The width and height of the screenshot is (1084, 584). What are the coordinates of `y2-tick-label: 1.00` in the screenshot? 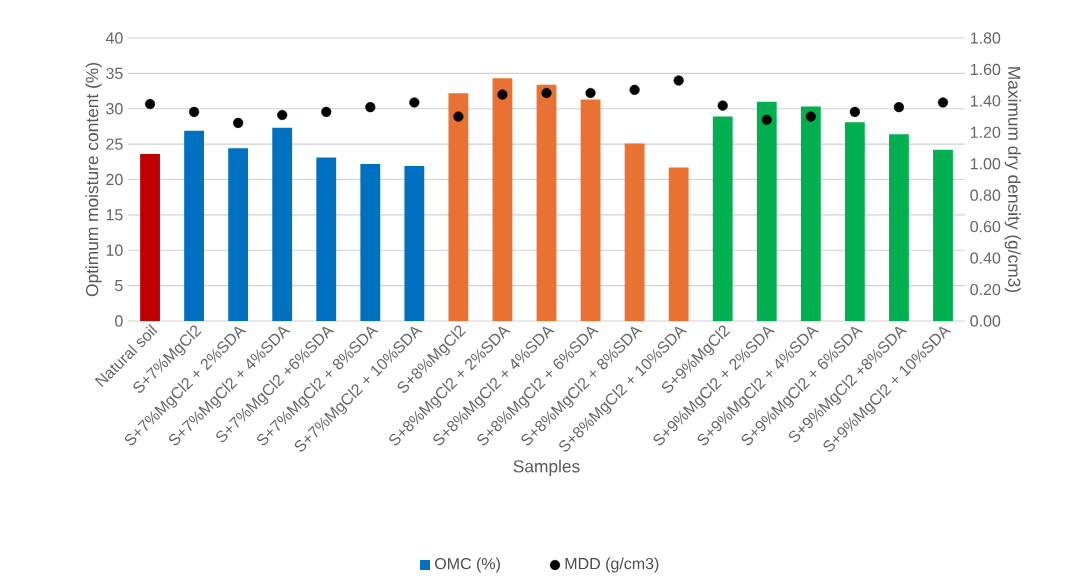 It's located at (985, 164).